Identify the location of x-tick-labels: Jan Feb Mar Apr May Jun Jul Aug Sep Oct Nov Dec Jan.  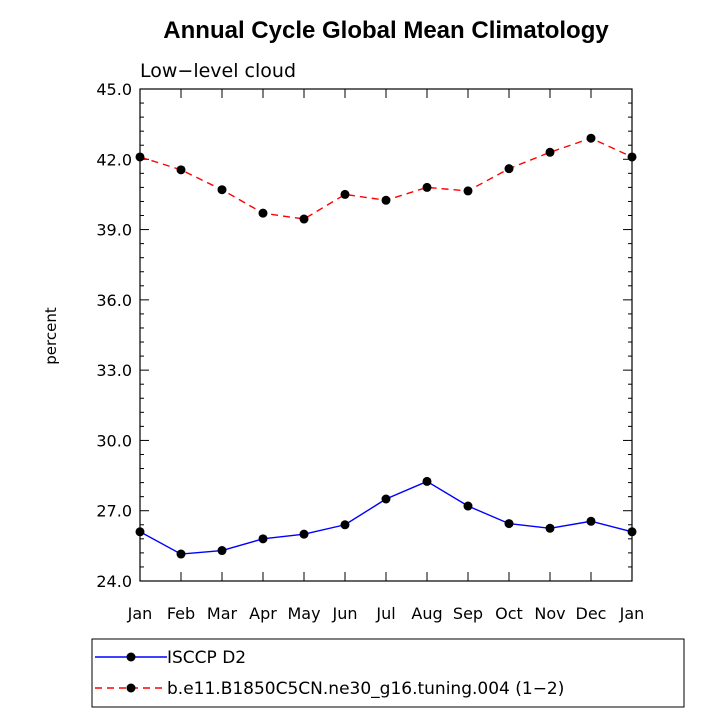
(386, 613).